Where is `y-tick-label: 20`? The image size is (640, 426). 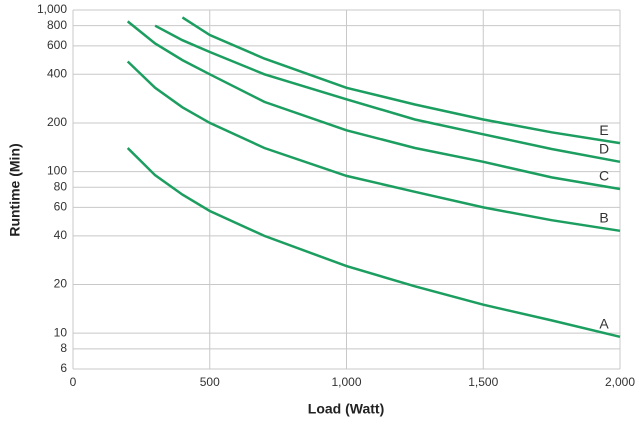 y-tick-label: 20 is located at coordinates (61, 284).